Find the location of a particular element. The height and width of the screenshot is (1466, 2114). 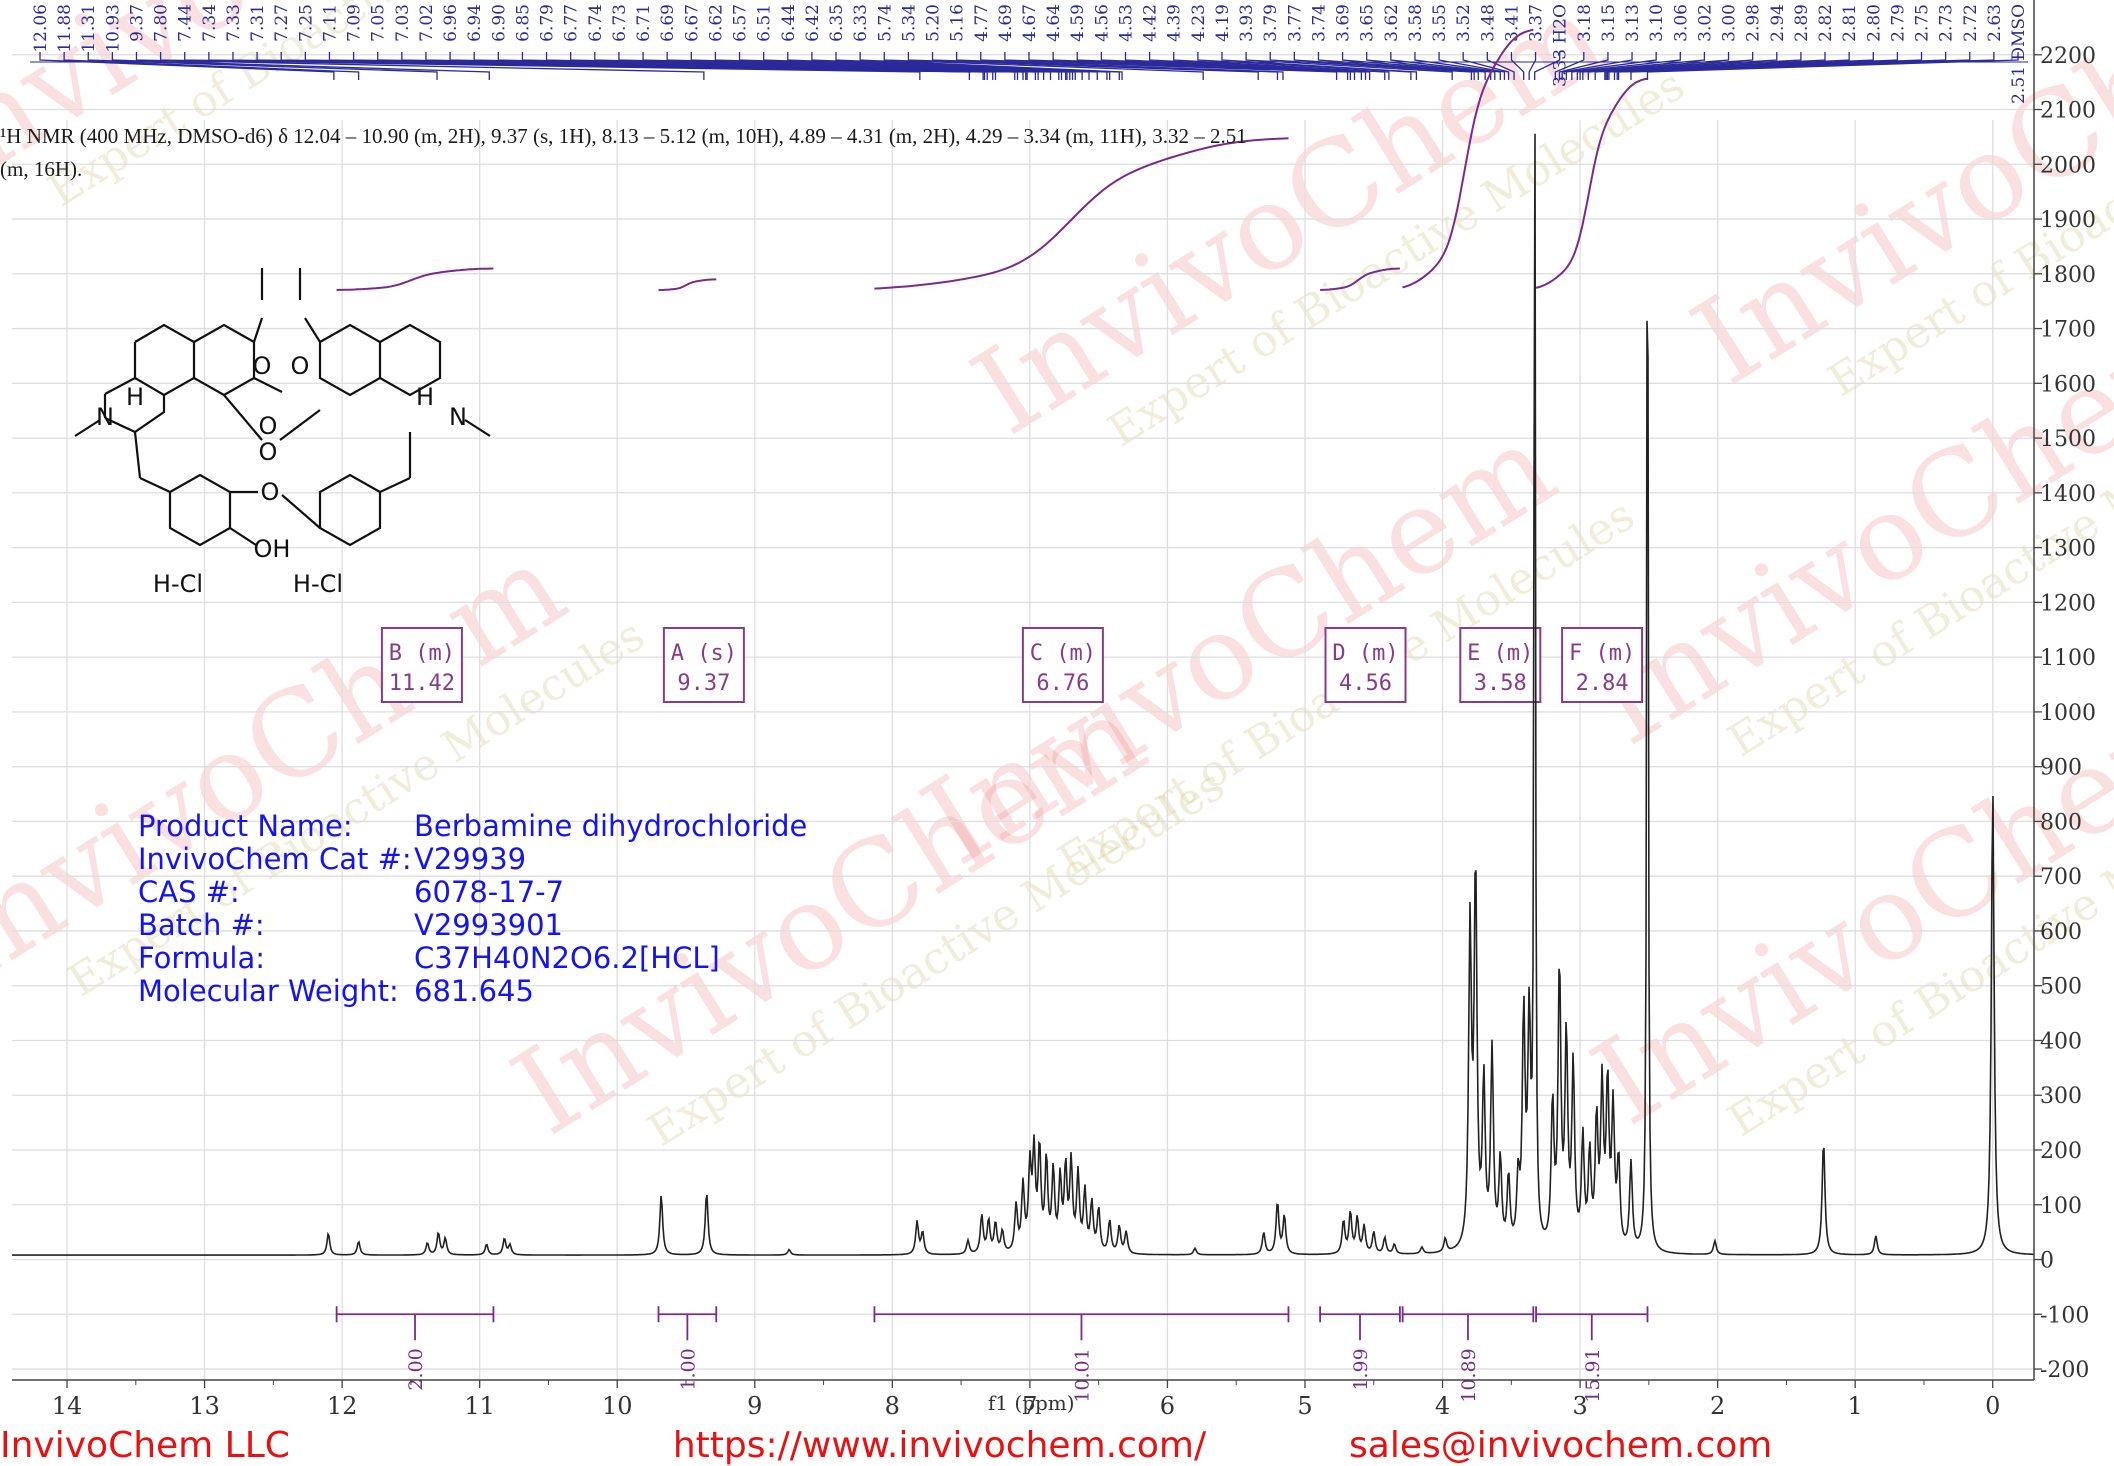

peak-label: 11.31 is located at coordinates (89, 28).